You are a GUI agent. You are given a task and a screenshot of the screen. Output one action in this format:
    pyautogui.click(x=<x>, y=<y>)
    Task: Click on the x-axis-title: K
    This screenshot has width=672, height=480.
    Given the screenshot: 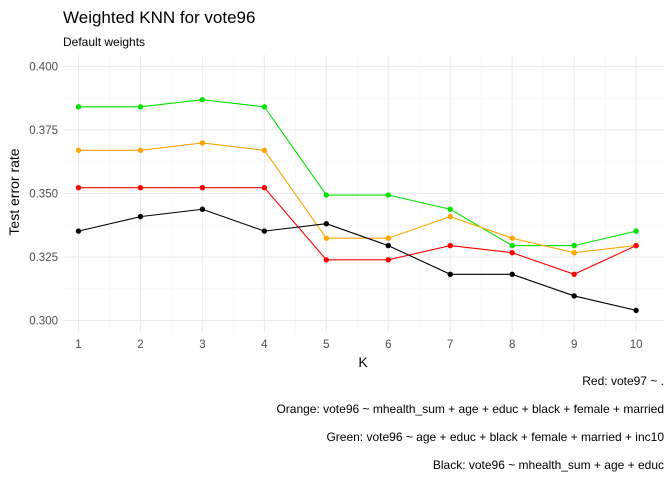 What is the action you would take?
    pyautogui.click(x=363, y=362)
    